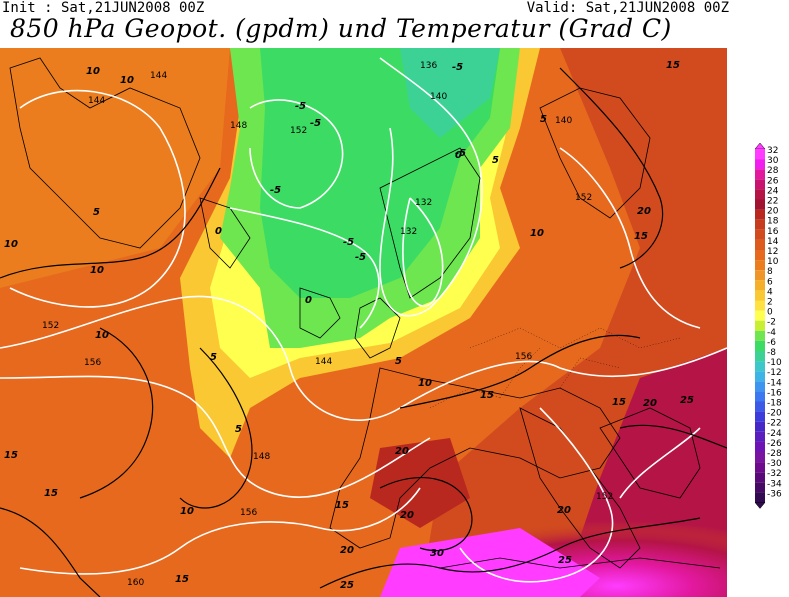  What do you see at coordinates (772, 252) in the screenshot?
I see `colorbar-label: 12` at bounding box center [772, 252].